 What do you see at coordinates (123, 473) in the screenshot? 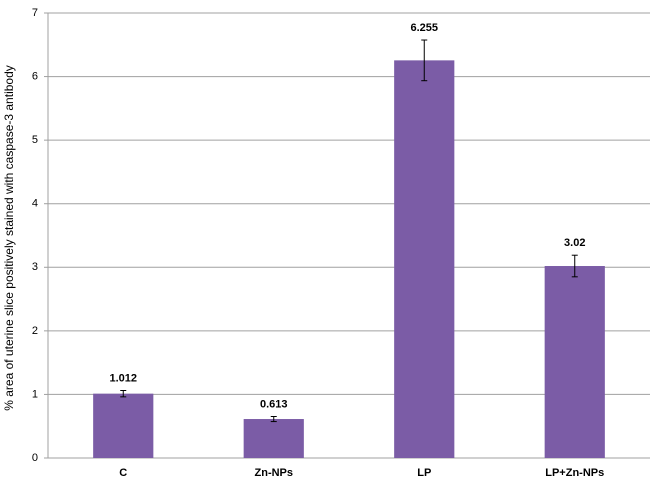
I see `x-tick-label: C` at bounding box center [123, 473].